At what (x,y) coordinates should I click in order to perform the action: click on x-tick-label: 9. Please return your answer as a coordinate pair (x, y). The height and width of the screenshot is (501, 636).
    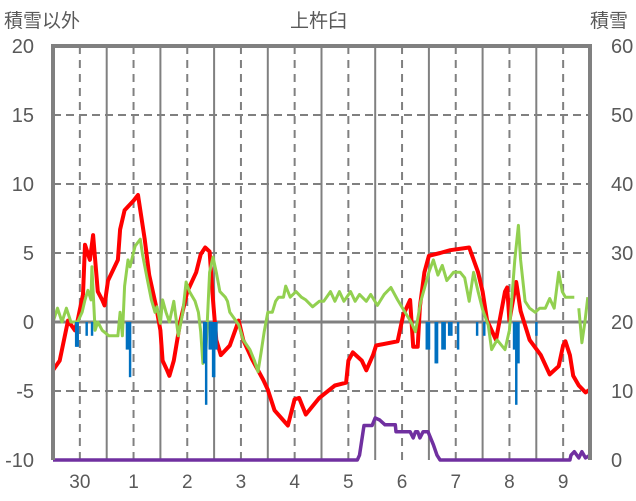
    Looking at the image, I should click on (563, 482).